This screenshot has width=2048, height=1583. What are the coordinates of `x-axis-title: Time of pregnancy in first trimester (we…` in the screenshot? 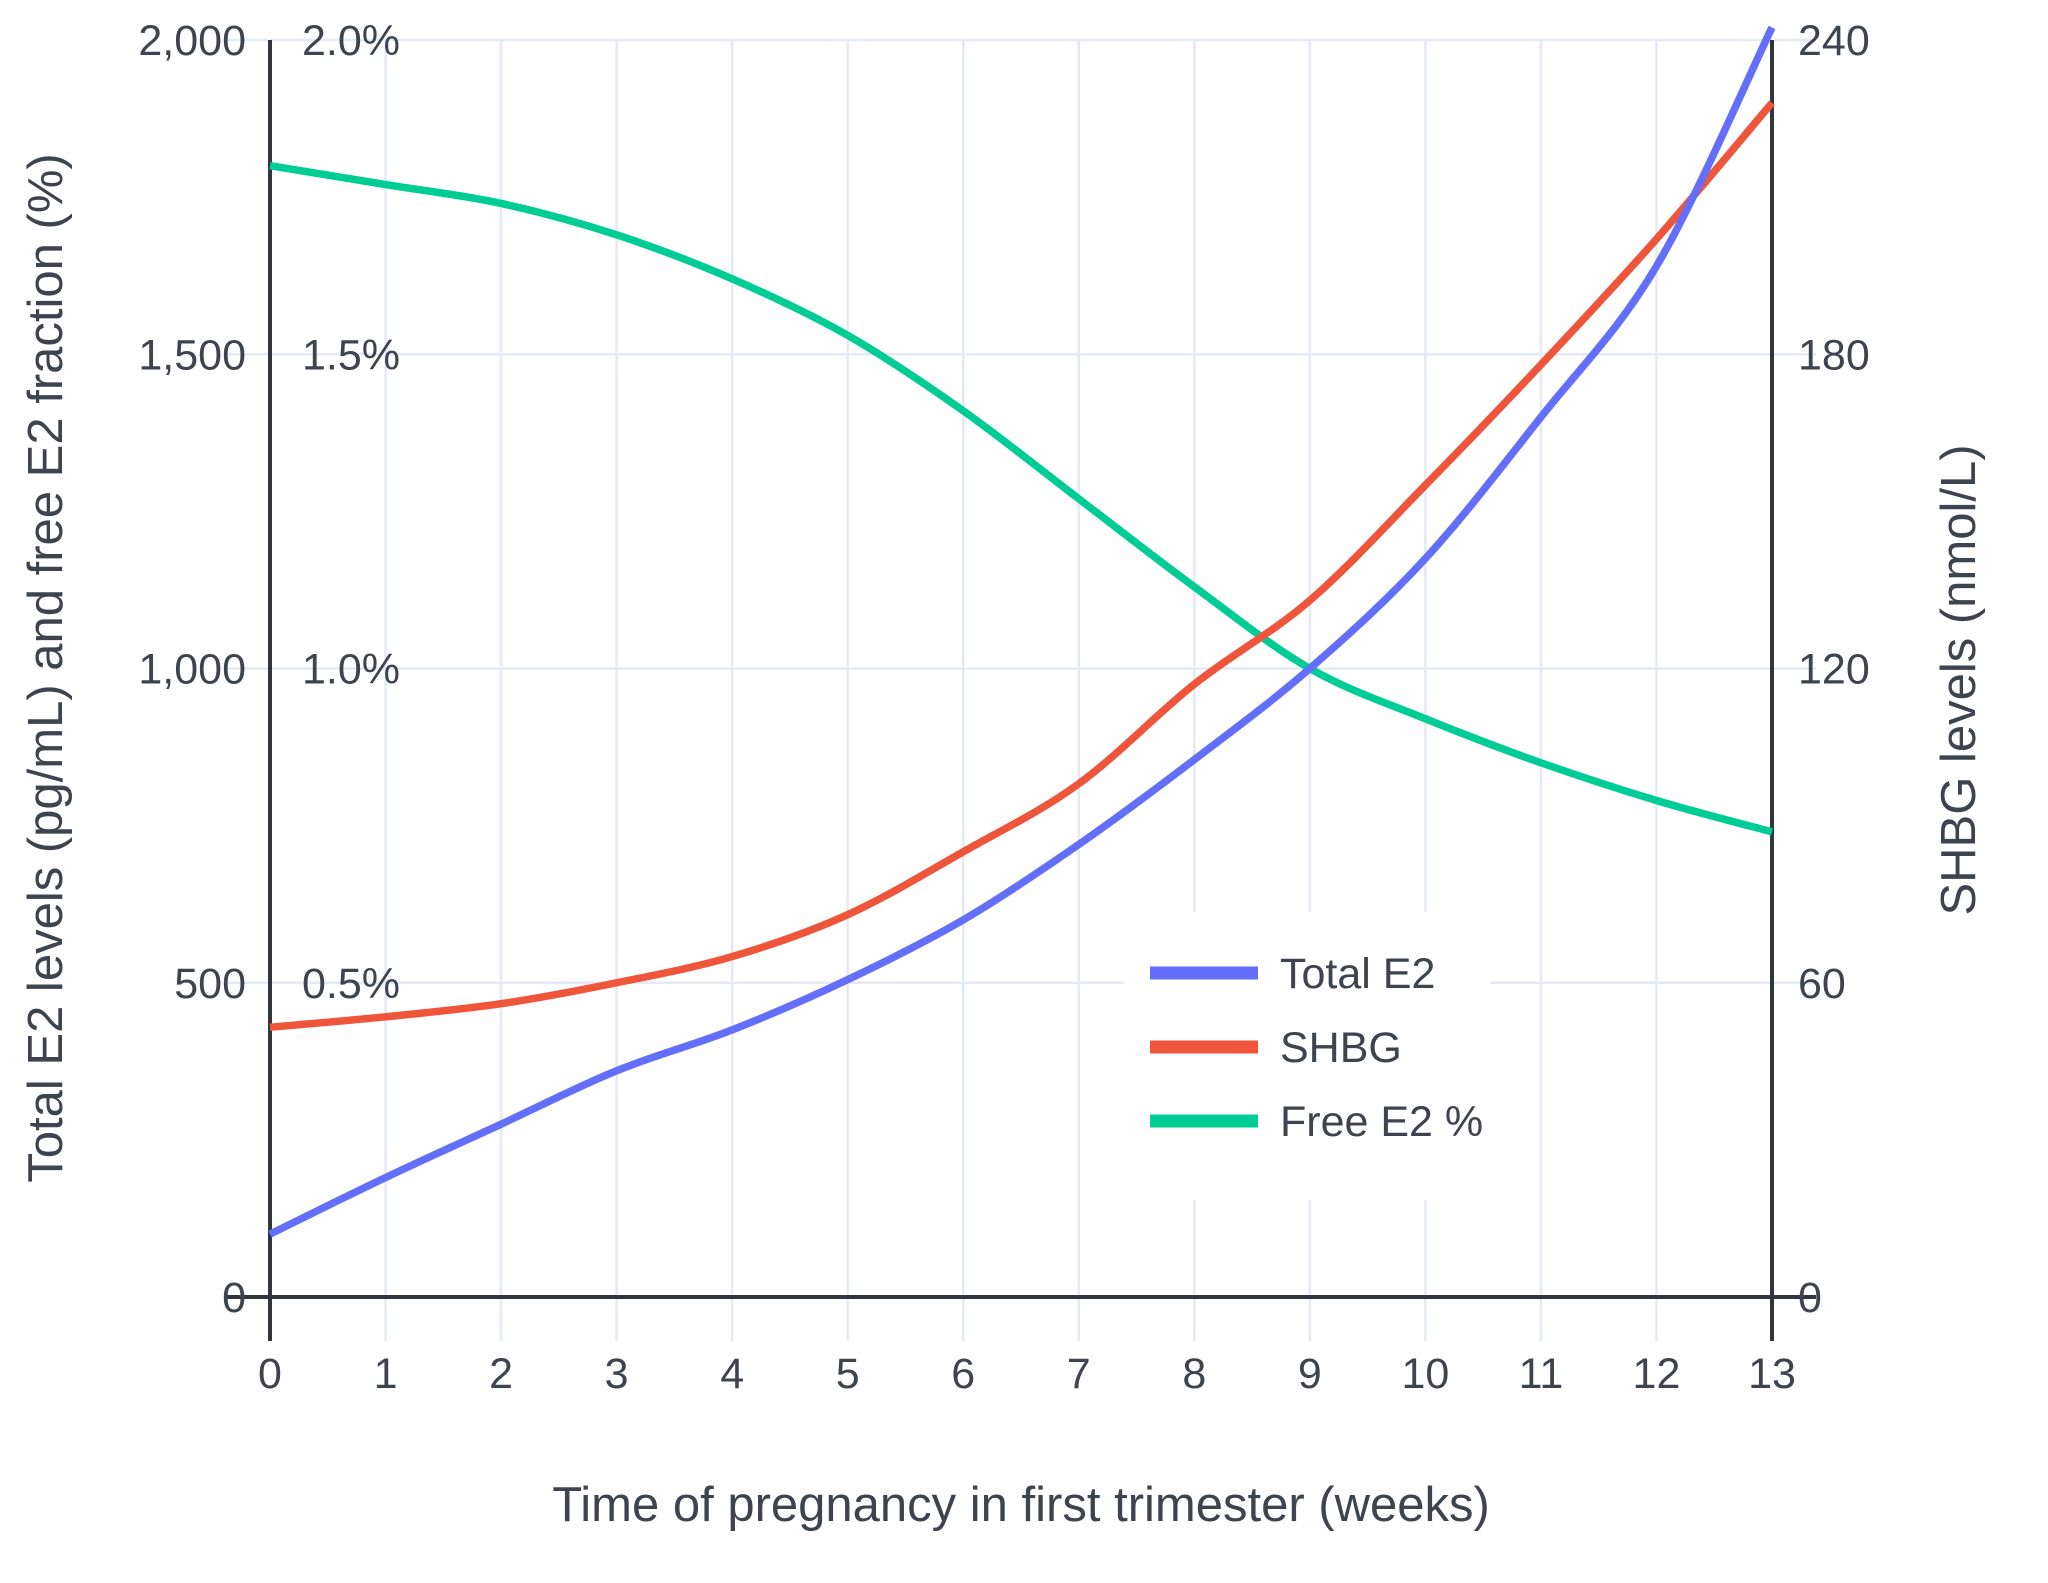 It's located at (1021, 1505).